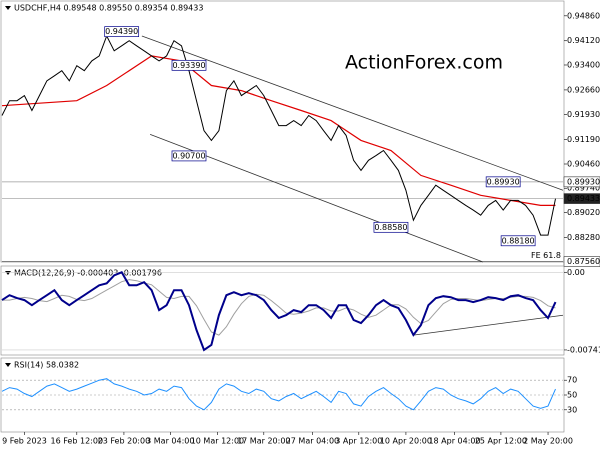 Image resolution: width=600 pixels, height=450 pixels. I want to click on y-tick-label: 70, so click(572, 380).